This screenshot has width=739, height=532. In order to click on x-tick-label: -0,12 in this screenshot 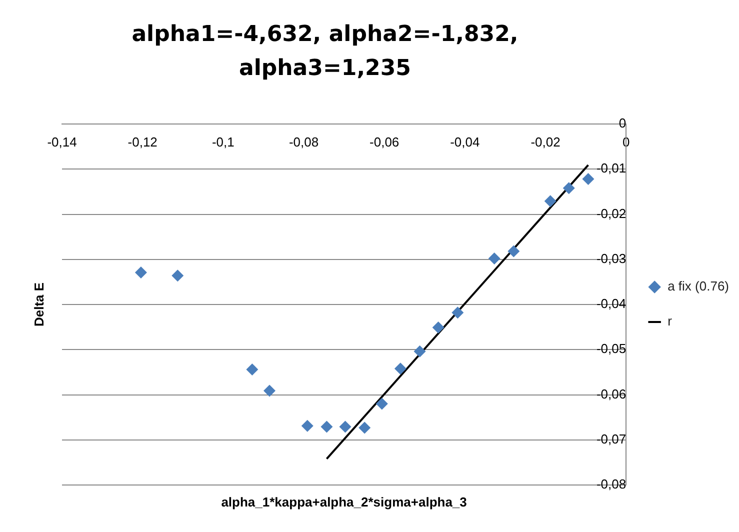, I will do `click(143, 142)`.